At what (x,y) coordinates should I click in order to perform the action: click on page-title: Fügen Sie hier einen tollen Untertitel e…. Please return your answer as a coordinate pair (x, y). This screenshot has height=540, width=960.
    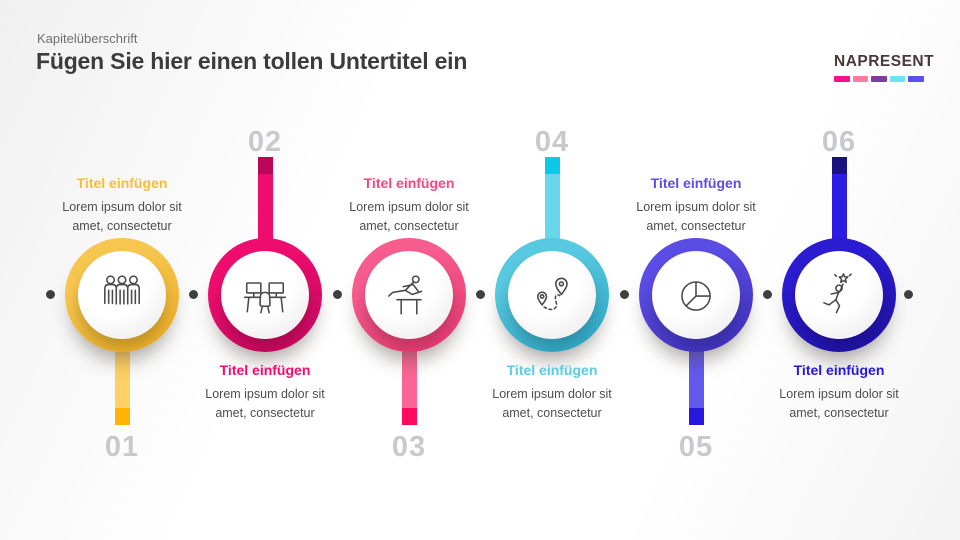
    Looking at the image, I should click on (252, 61).